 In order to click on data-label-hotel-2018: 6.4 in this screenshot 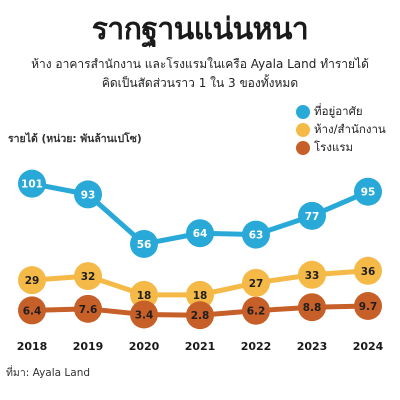, I will do `click(32, 311)`.